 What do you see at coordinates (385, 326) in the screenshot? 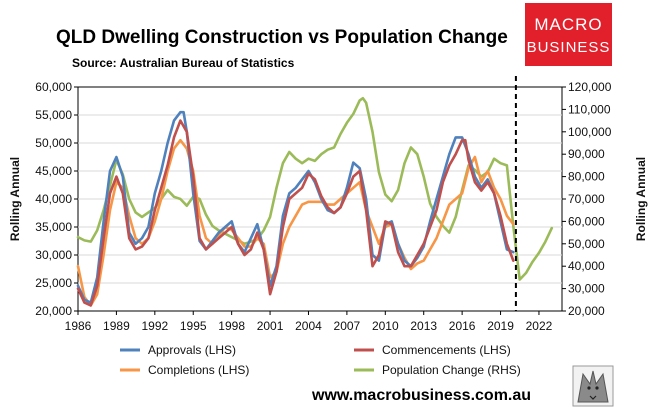
I see `x-tick-label: 2010` at bounding box center [385, 326].